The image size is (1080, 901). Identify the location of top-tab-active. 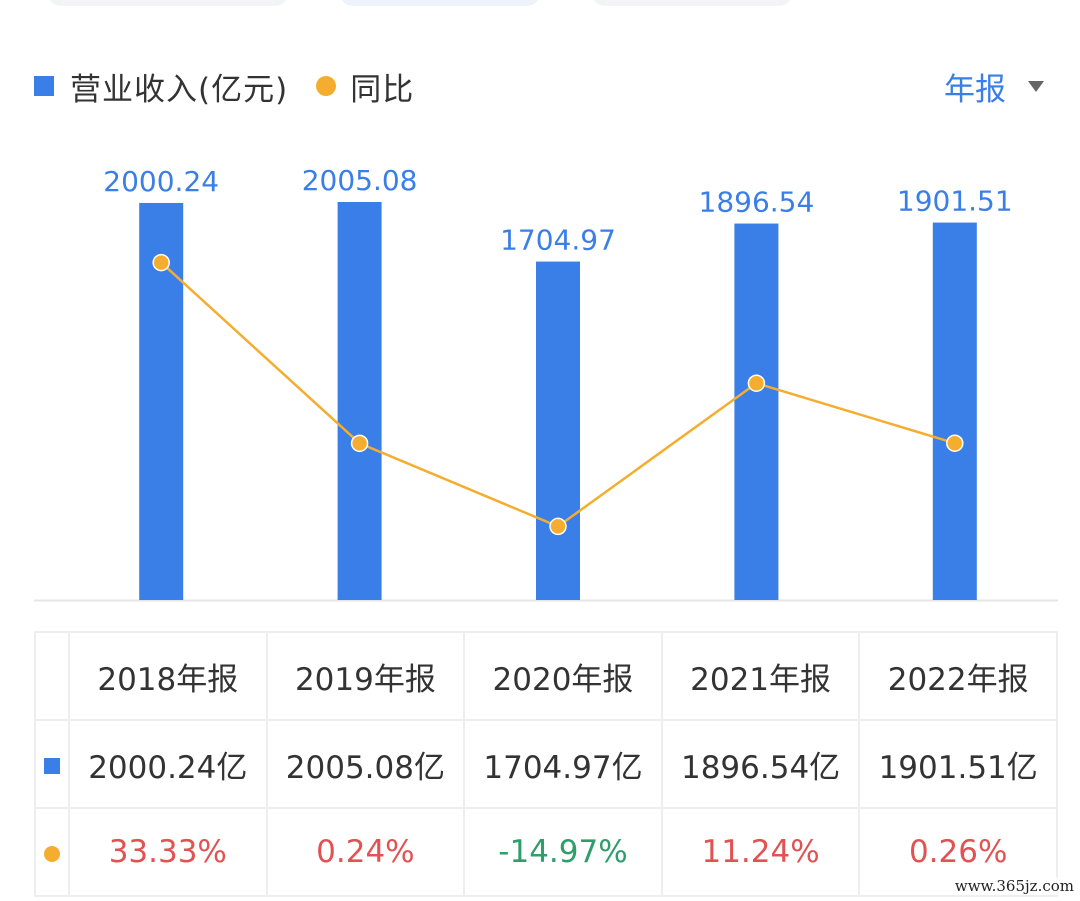
(440, 3).